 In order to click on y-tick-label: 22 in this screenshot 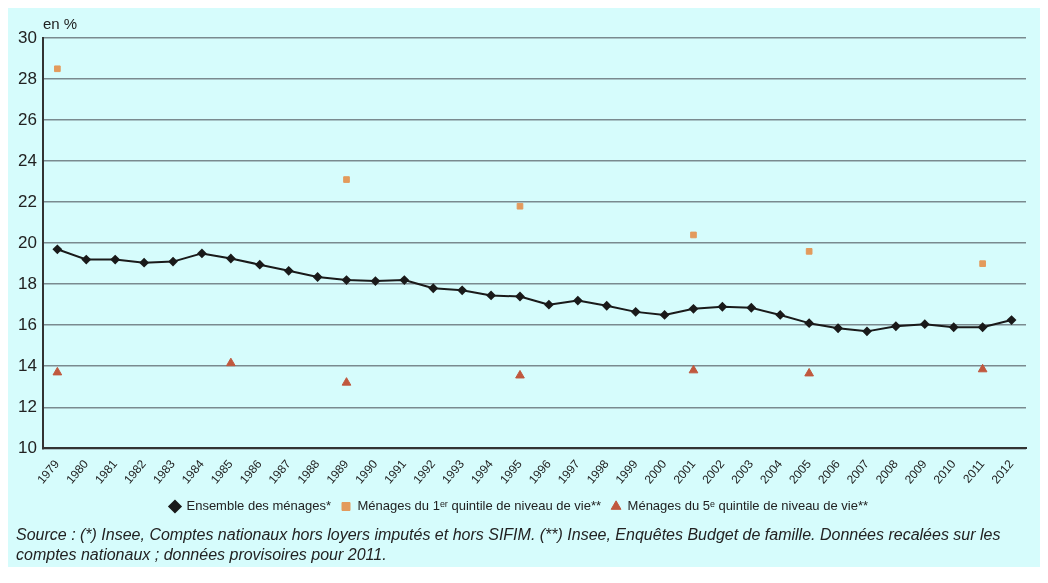, I will do `click(27, 201)`.